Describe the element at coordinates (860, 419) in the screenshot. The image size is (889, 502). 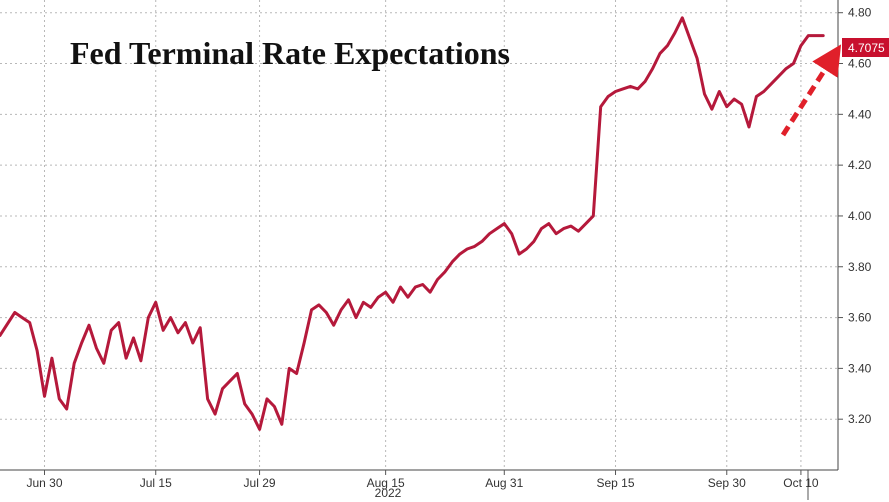
I see `y-tick-label: 3.20` at that location.